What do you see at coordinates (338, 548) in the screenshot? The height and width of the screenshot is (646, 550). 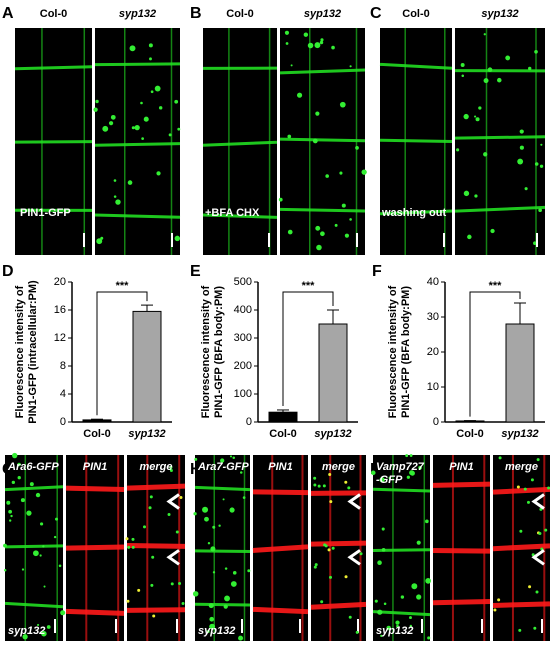 I see `micrograph` at bounding box center [338, 548].